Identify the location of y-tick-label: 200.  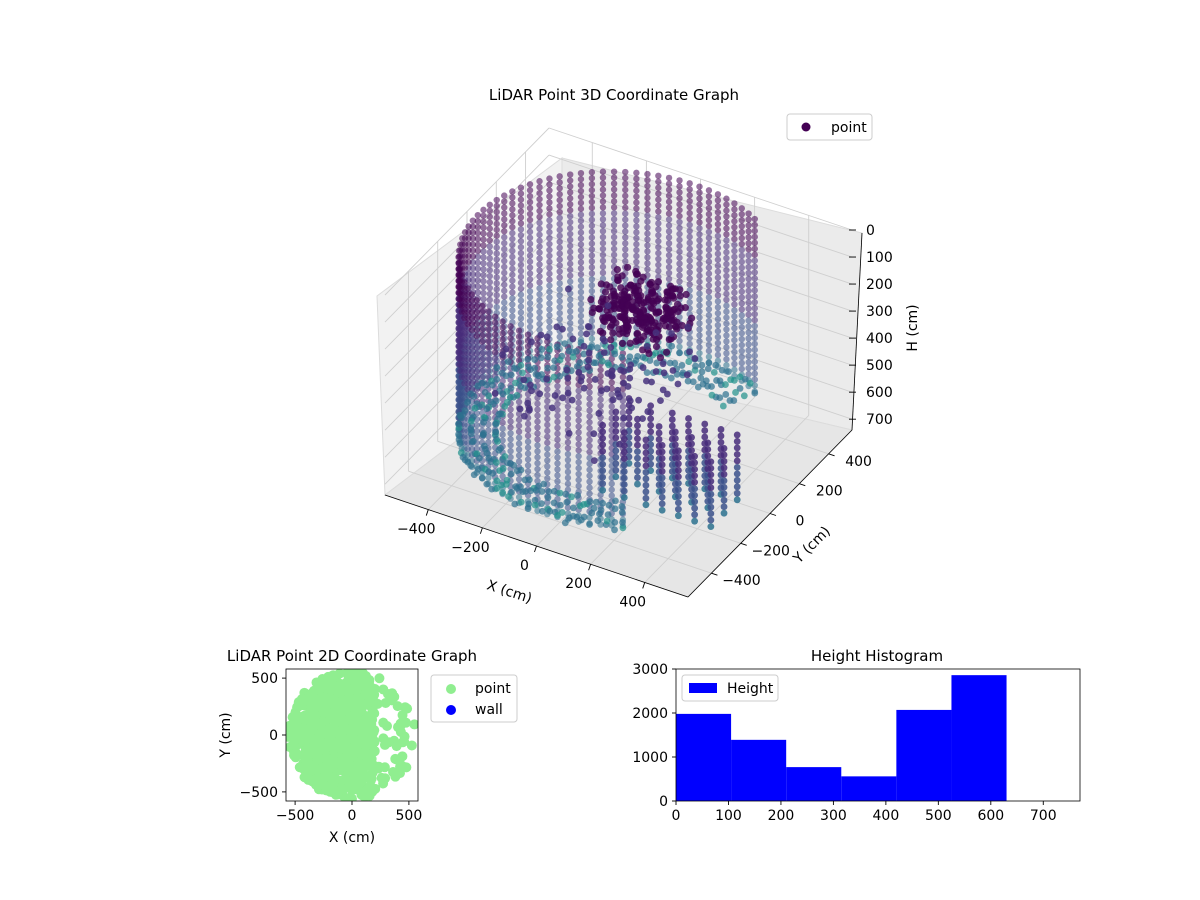
(829, 492).